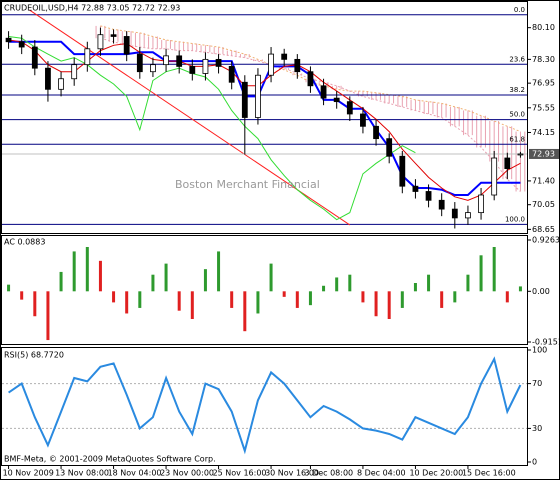 The width and height of the screenshot is (560, 480). What do you see at coordinates (92, 8) in the screenshot?
I see `chart-title: CRUDEOIL,USD,H4 72.88 73.05 72.72 72.93` at bounding box center [92, 8].